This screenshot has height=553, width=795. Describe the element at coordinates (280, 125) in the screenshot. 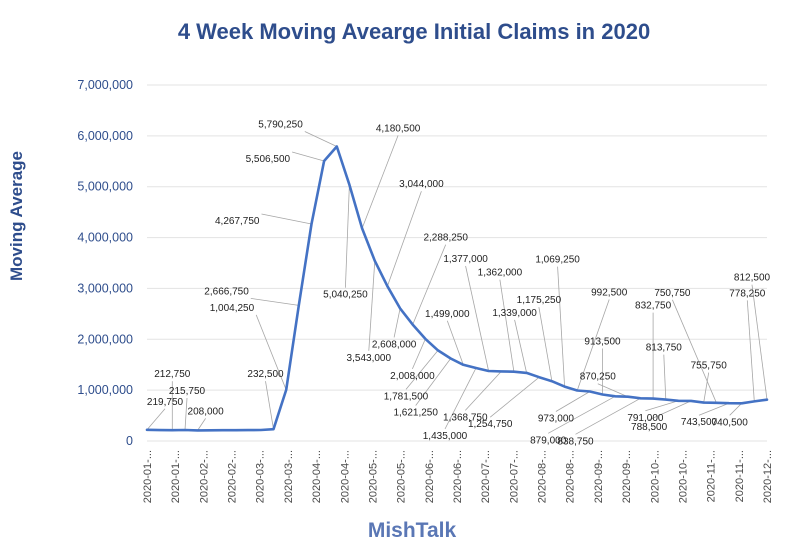

I see `data-label: 5,790,250` at that location.